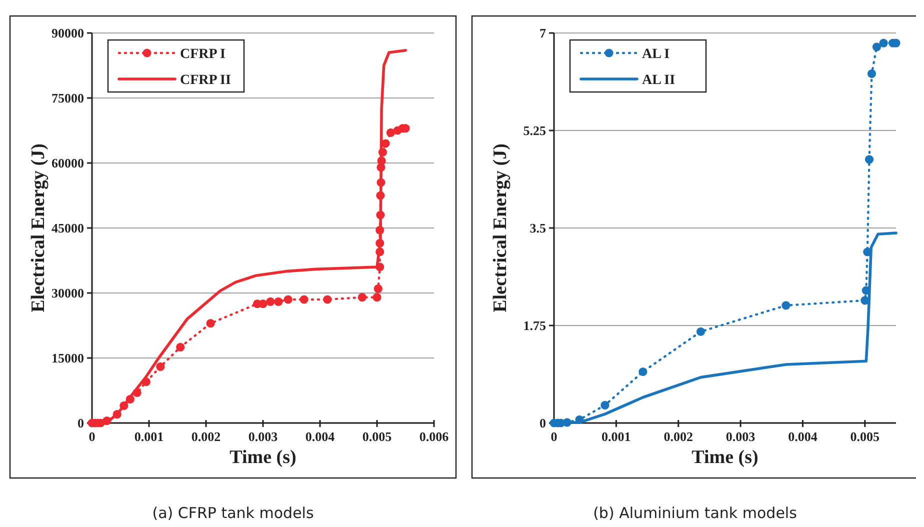 The height and width of the screenshot is (527, 924). Describe the element at coordinates (233, 513) in the screenshot. I see `text: (a) CFRP tank models` at that location.